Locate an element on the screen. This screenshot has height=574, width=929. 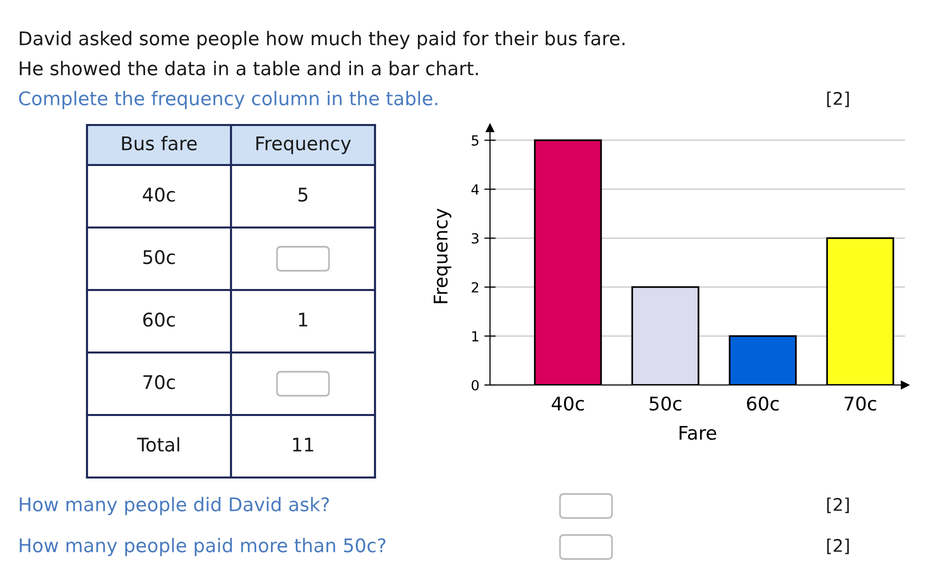
text: Complete the frequency column in the table. is located at coordinates (228, 100).